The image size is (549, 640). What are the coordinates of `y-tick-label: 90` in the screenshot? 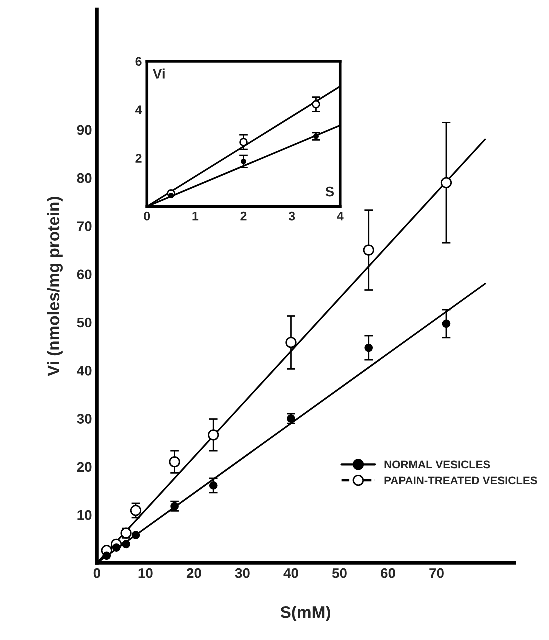 It's located at (84, 130).